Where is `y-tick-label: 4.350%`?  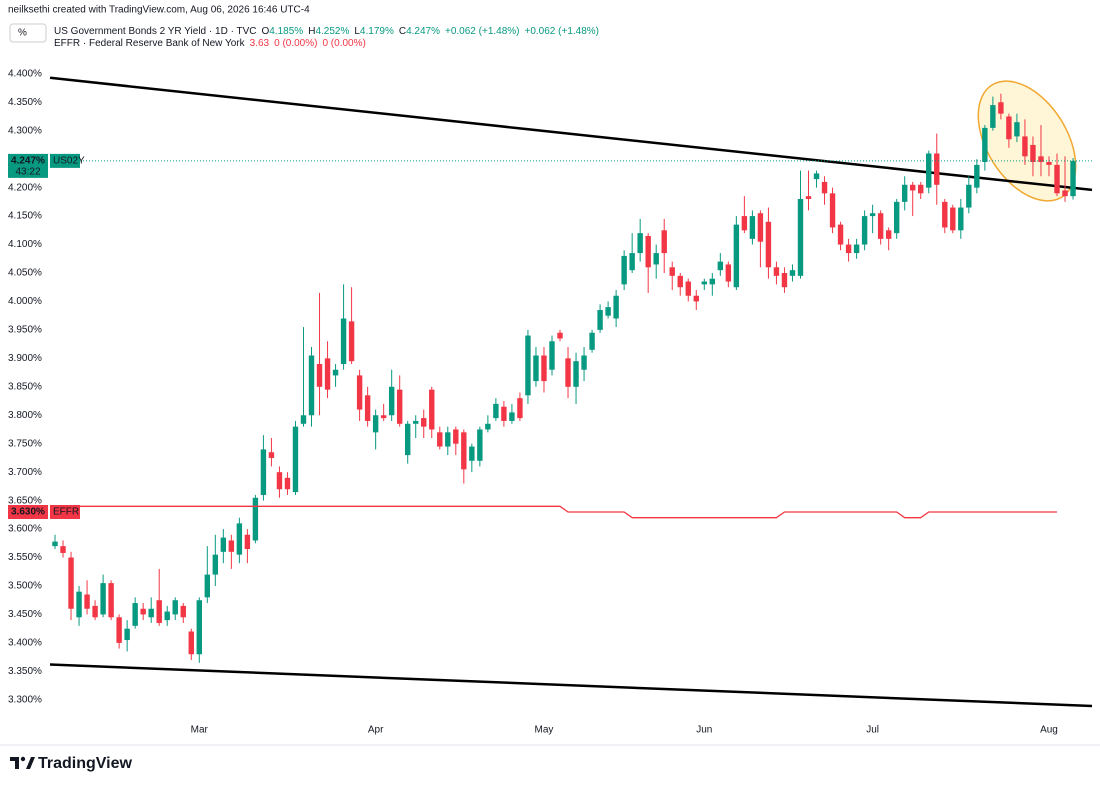 y-tick-label: 4.350% is located at coordinates (25, 102).